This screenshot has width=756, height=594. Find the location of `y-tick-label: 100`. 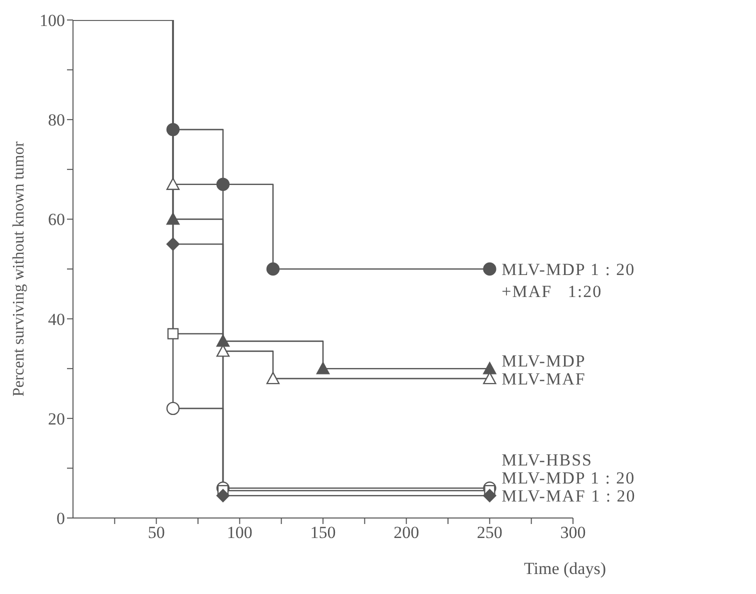

y-tick-label: 100 is located at coordinates (52, 20).